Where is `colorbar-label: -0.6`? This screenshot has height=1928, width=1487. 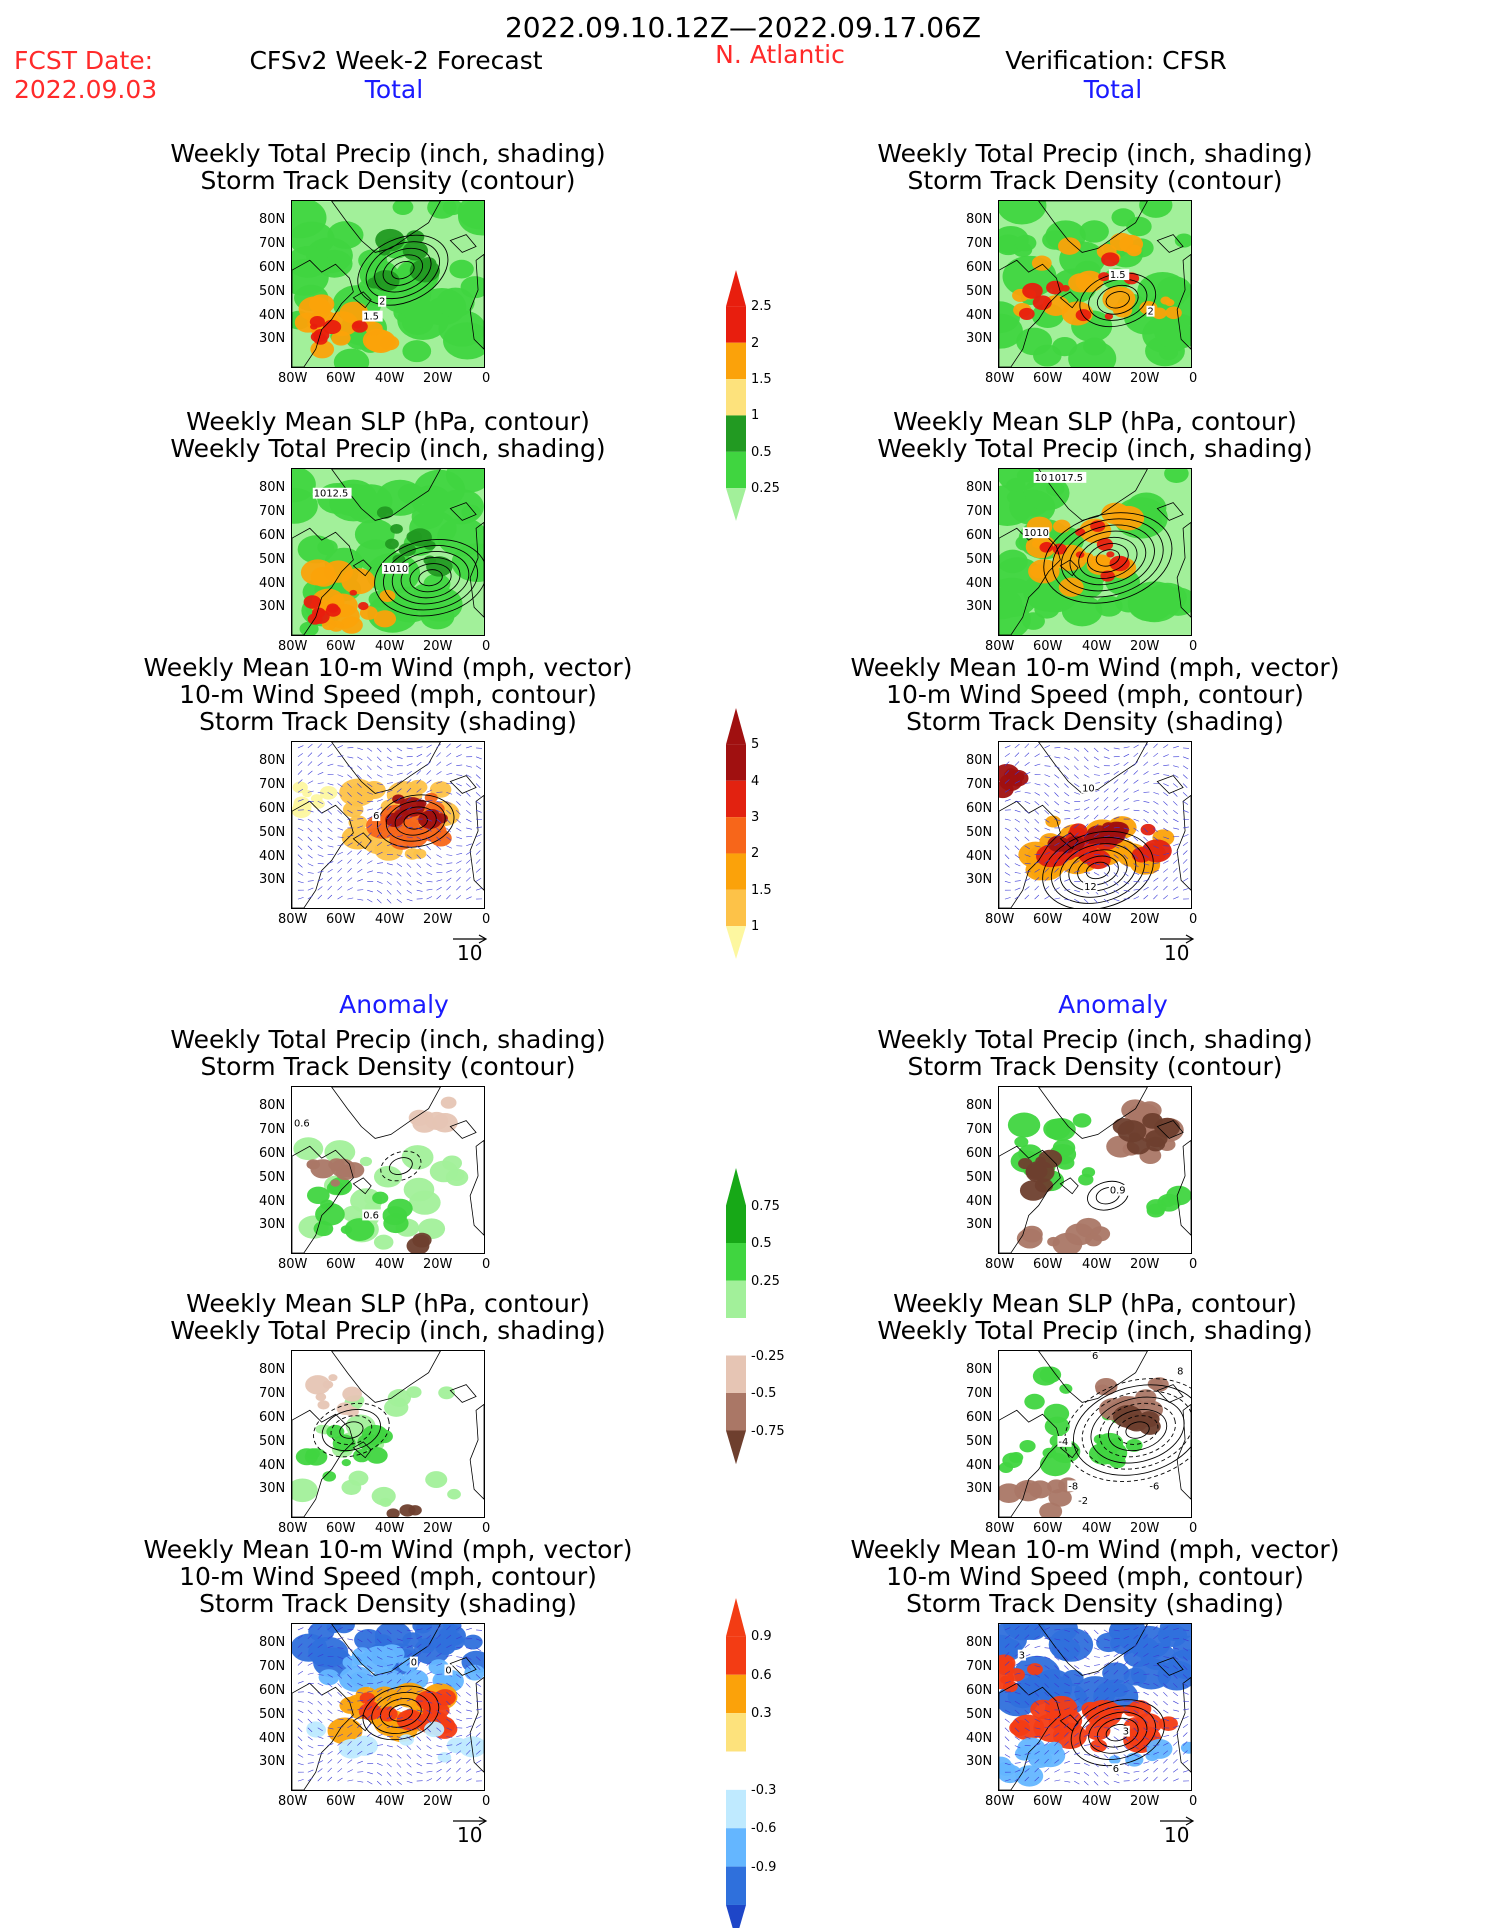
colorbar-label: -0.6 is located at coordinates (763, 1828).